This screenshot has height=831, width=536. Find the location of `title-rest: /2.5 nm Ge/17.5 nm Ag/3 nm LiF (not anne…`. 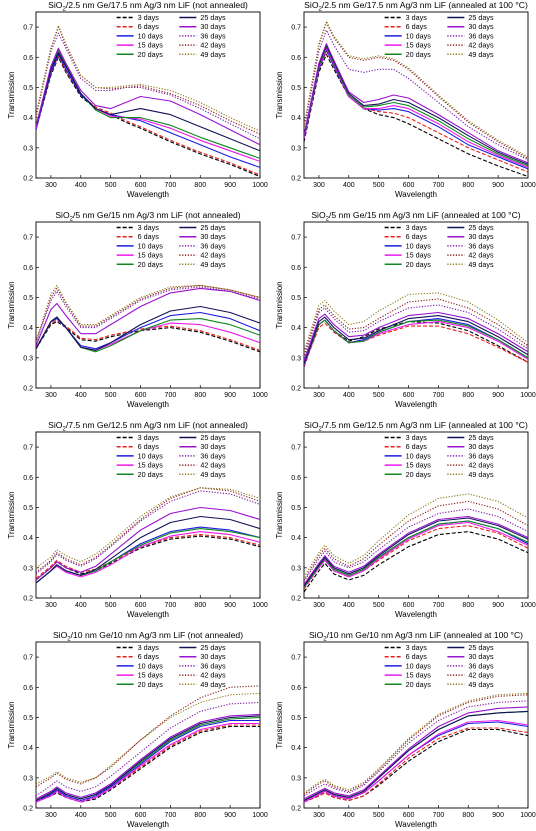

title-rest: /2.5 nm Ge/17.5 nm Ag/3 nm LiF (not anne… is located at coordinates (157, 5).